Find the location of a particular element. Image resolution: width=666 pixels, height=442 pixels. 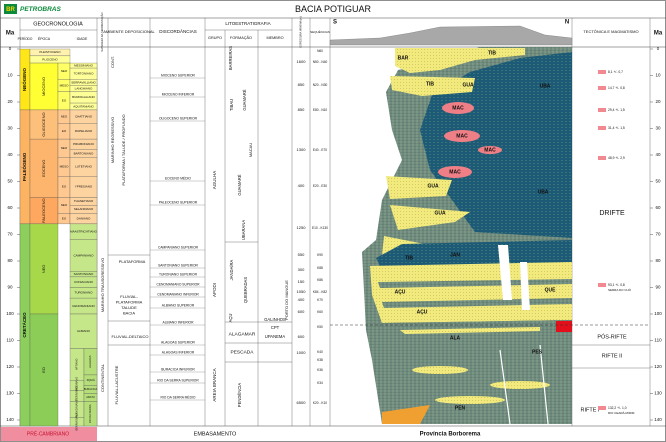

thickness-label: 1000 is located at coordinates (302, 352).